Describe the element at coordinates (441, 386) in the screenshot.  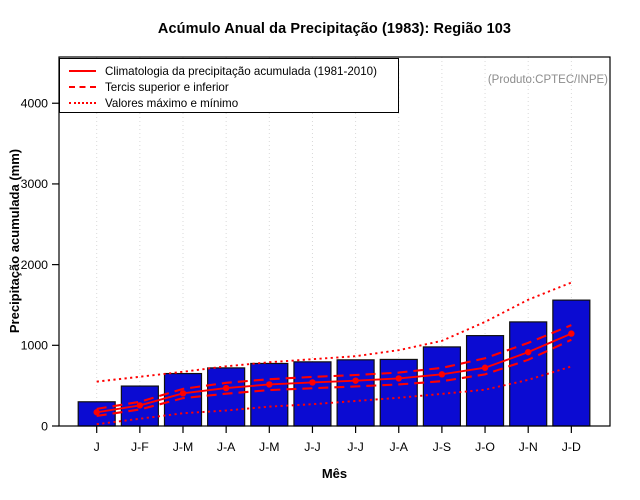
I see `bar-J-S` at that location.